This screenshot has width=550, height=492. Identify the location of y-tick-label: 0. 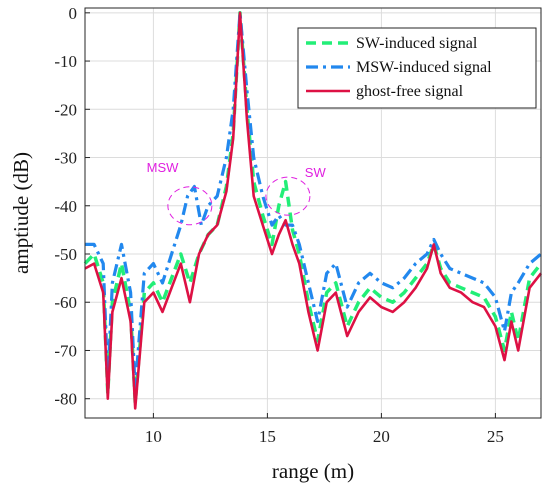
(73, 13).